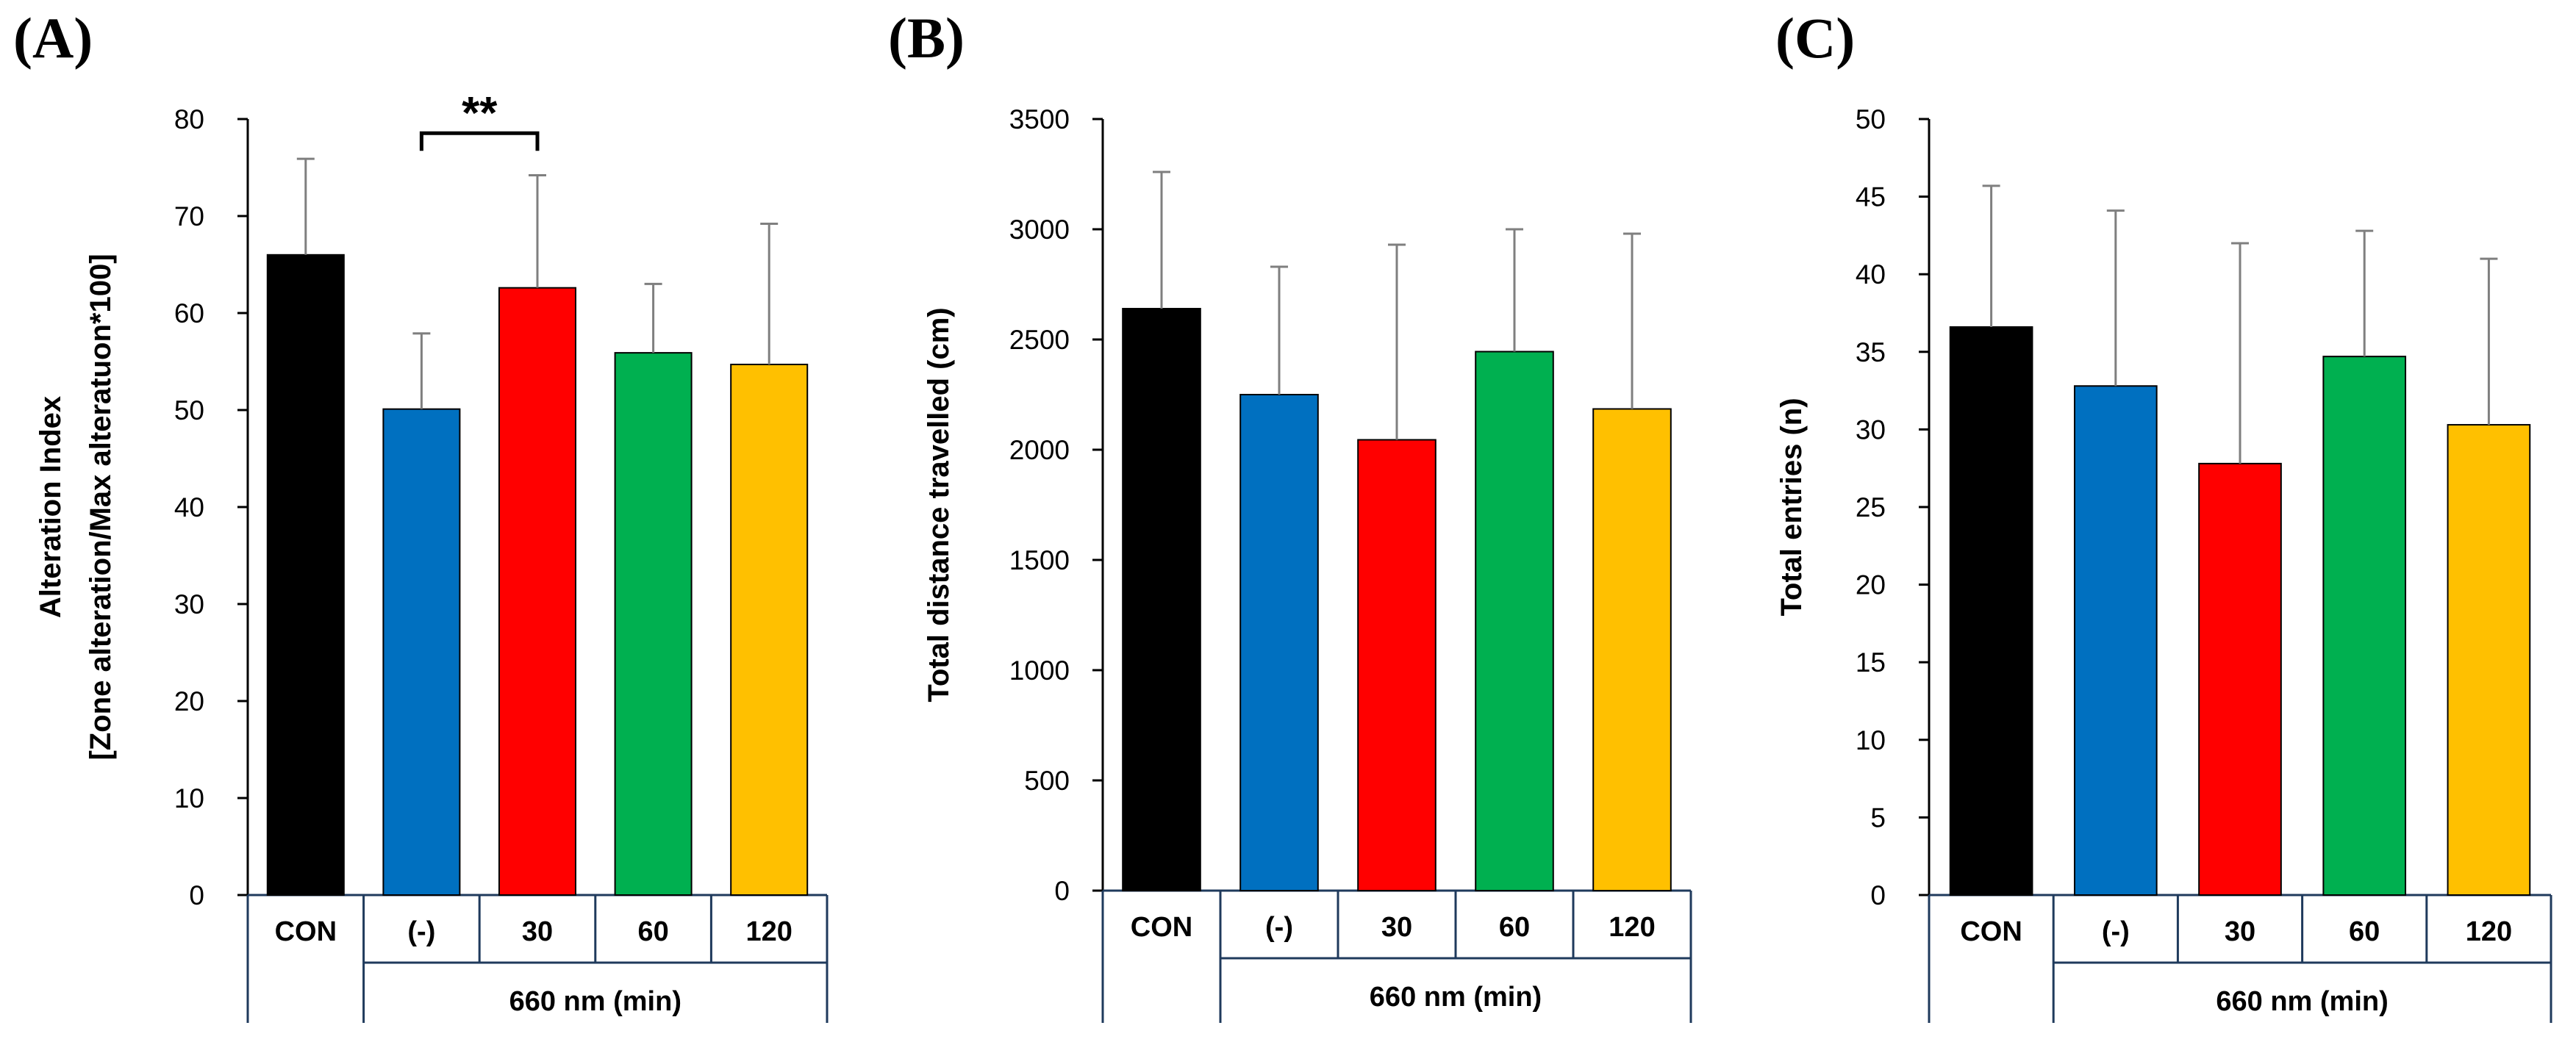 Image resolution: width=2576 pixels, height=1042 pixels. What do you see at coordinates (1039, 340) in the screenshot?
I see `y-tick-label: 2500` at bounding box center [1039, 340].